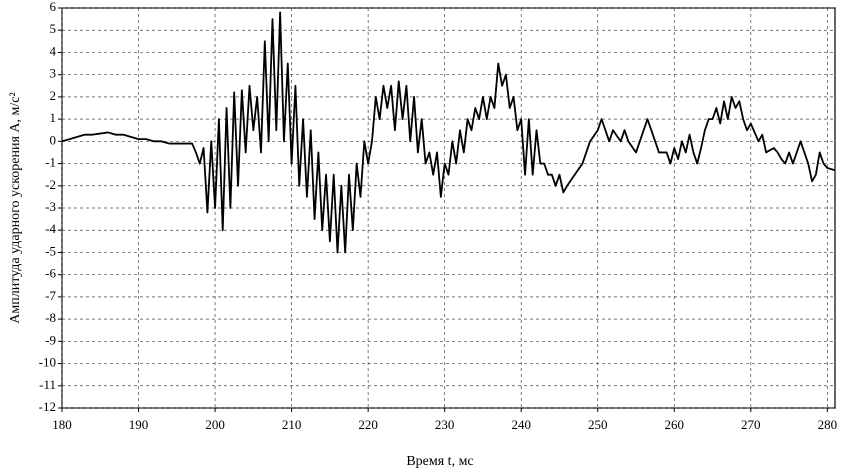 This screenshot has height=473, width=851. What do you see at coordinates (50, 250) in the screenshot?
I see `y-tick-label: -5` at bounding box center [50, 250].